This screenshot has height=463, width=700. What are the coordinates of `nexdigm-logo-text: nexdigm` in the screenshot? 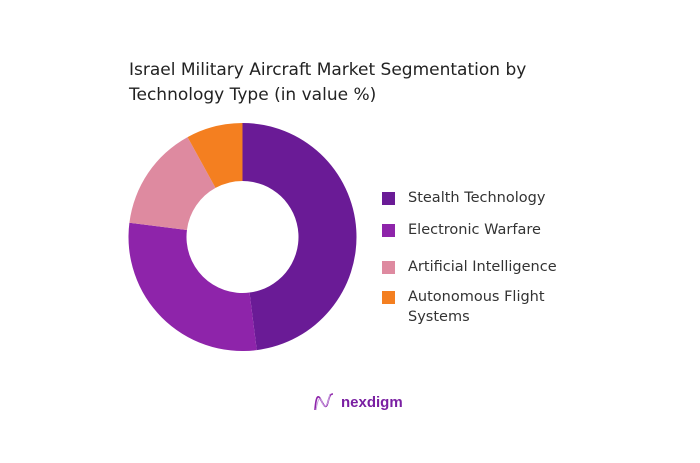 It's located at (372, 402).